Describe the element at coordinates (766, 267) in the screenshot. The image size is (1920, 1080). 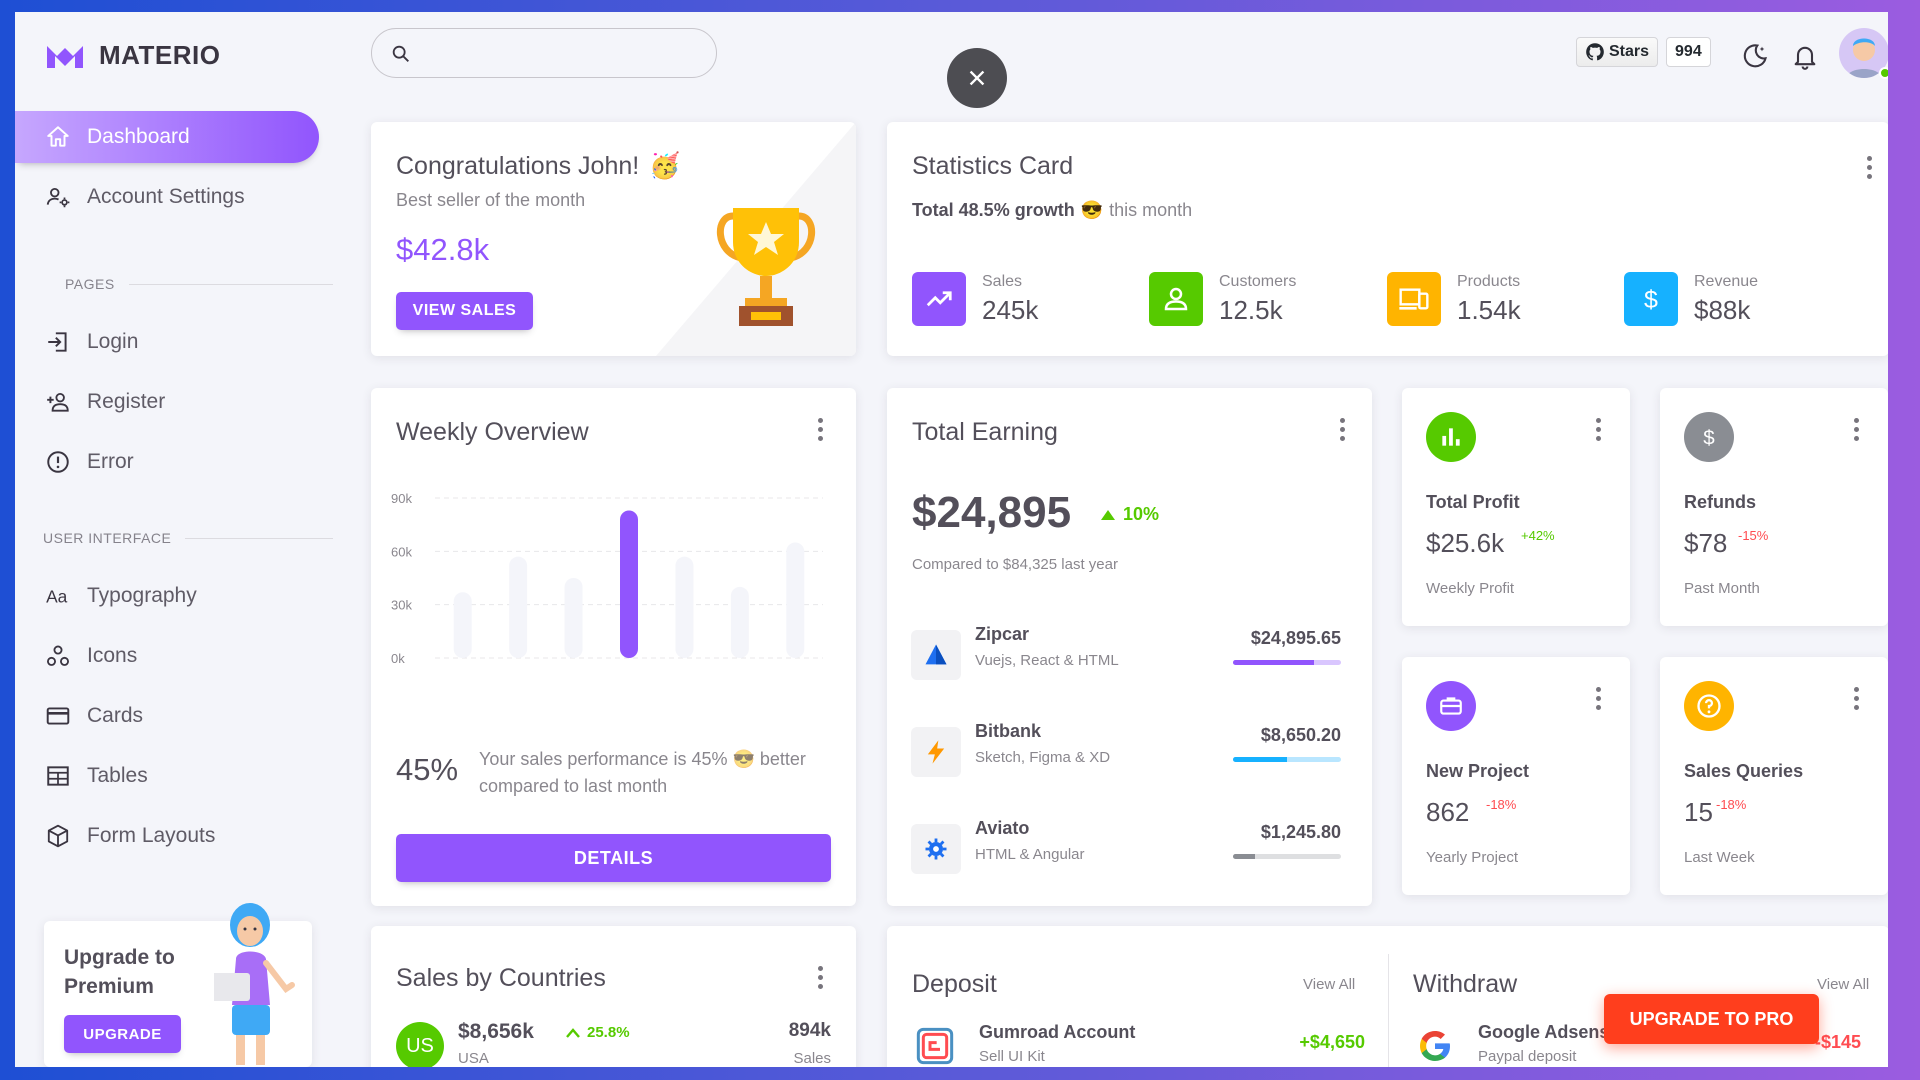
I see `trophy-icon` at that location.